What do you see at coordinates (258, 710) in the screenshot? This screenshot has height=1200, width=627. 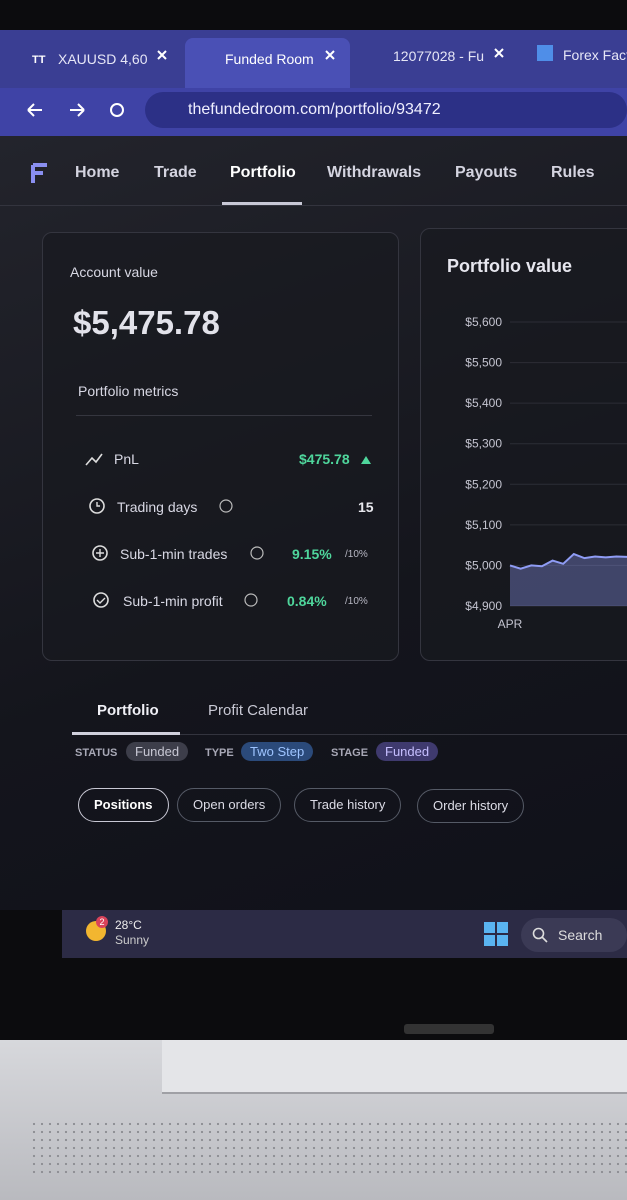 I see `section-tab: Profit Calendar` at bounding box center [258, 710].